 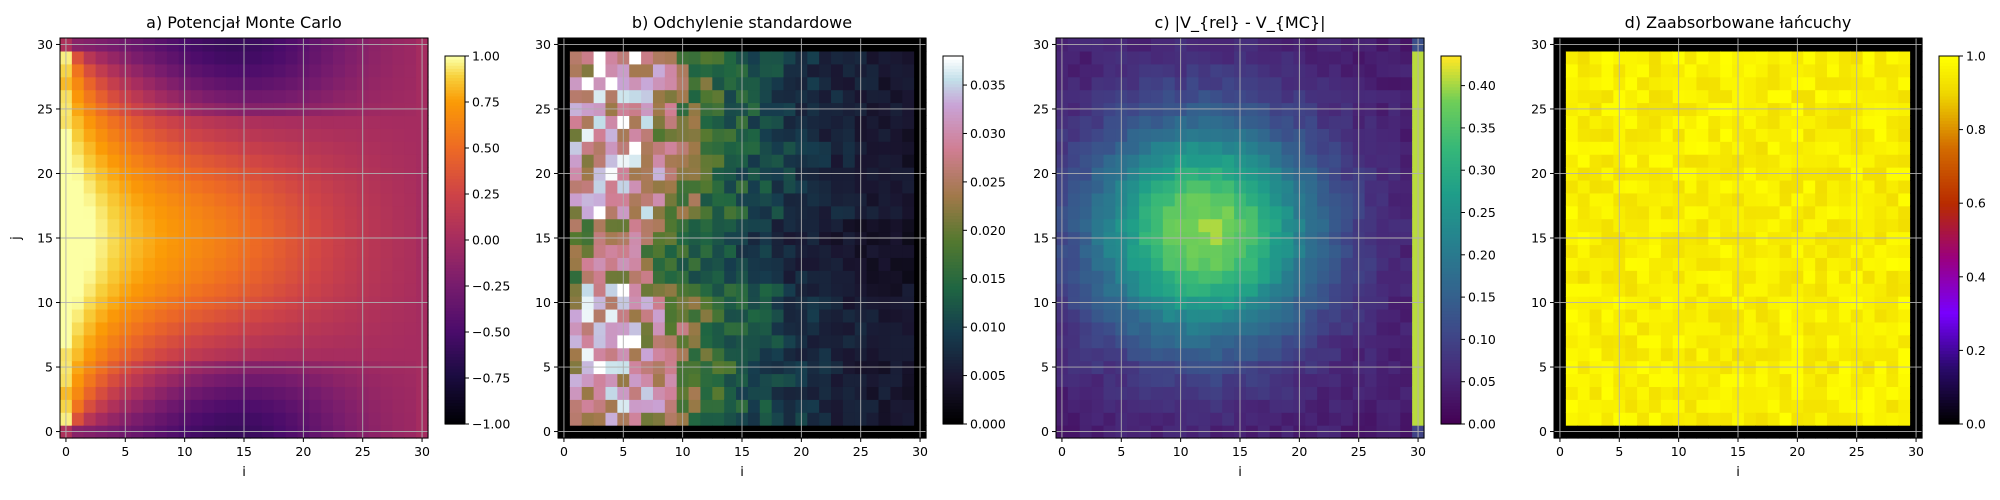 I want to click on x-tick-label: 0, so click(x=564, y=451).